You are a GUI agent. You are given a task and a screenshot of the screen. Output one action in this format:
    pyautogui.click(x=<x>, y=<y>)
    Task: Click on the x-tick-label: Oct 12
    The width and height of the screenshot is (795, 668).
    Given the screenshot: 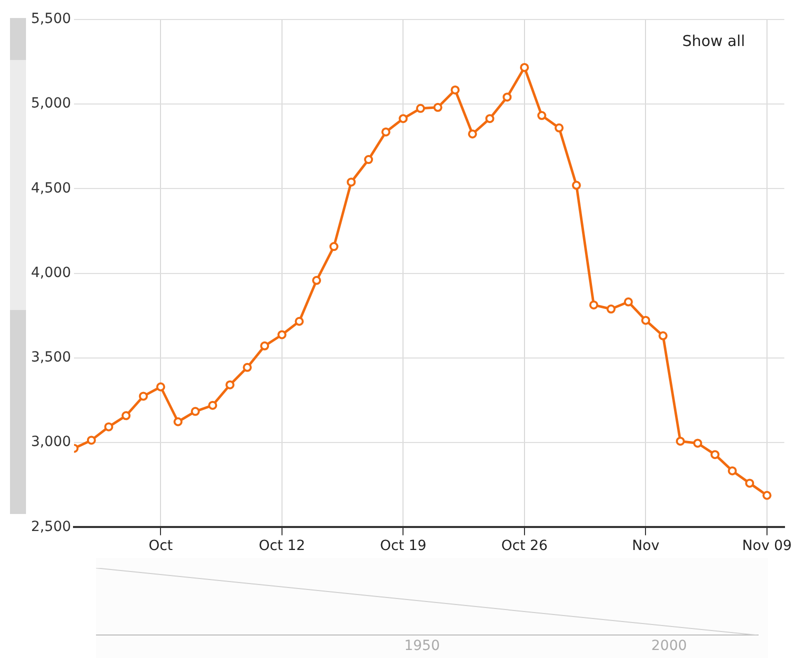 What is the action you would take?
    pyautogui.click(x=282, y=546)
    